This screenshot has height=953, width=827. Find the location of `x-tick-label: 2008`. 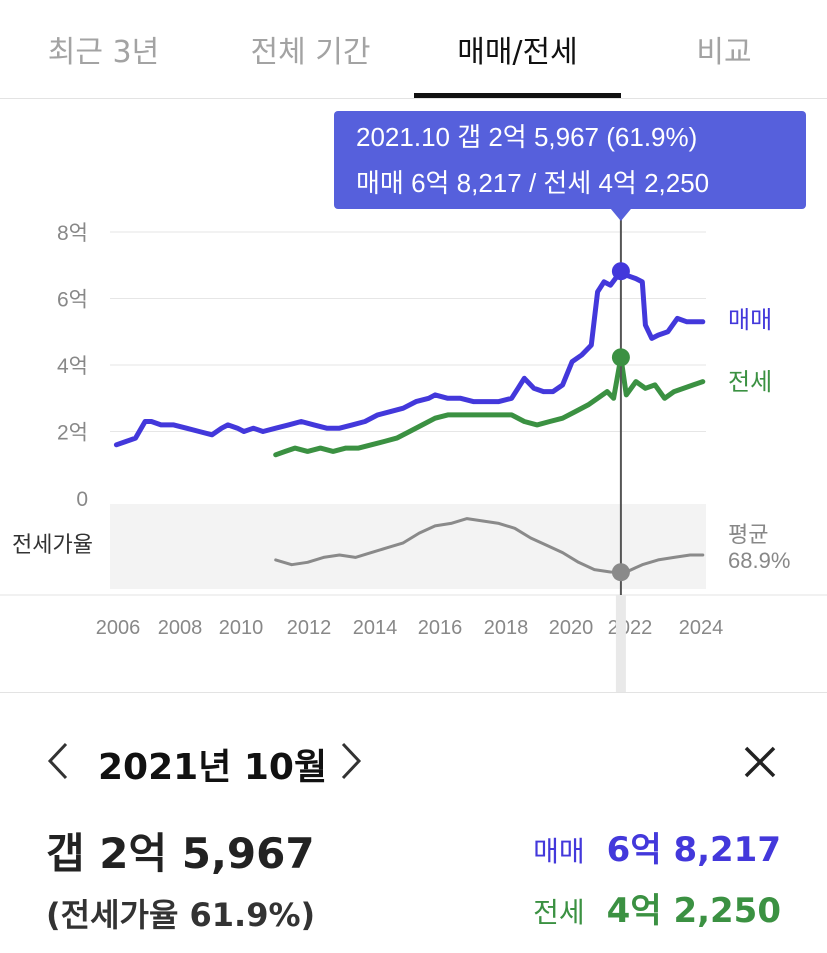

x-tick-label: 2008 is located at coordinates (180, 628).